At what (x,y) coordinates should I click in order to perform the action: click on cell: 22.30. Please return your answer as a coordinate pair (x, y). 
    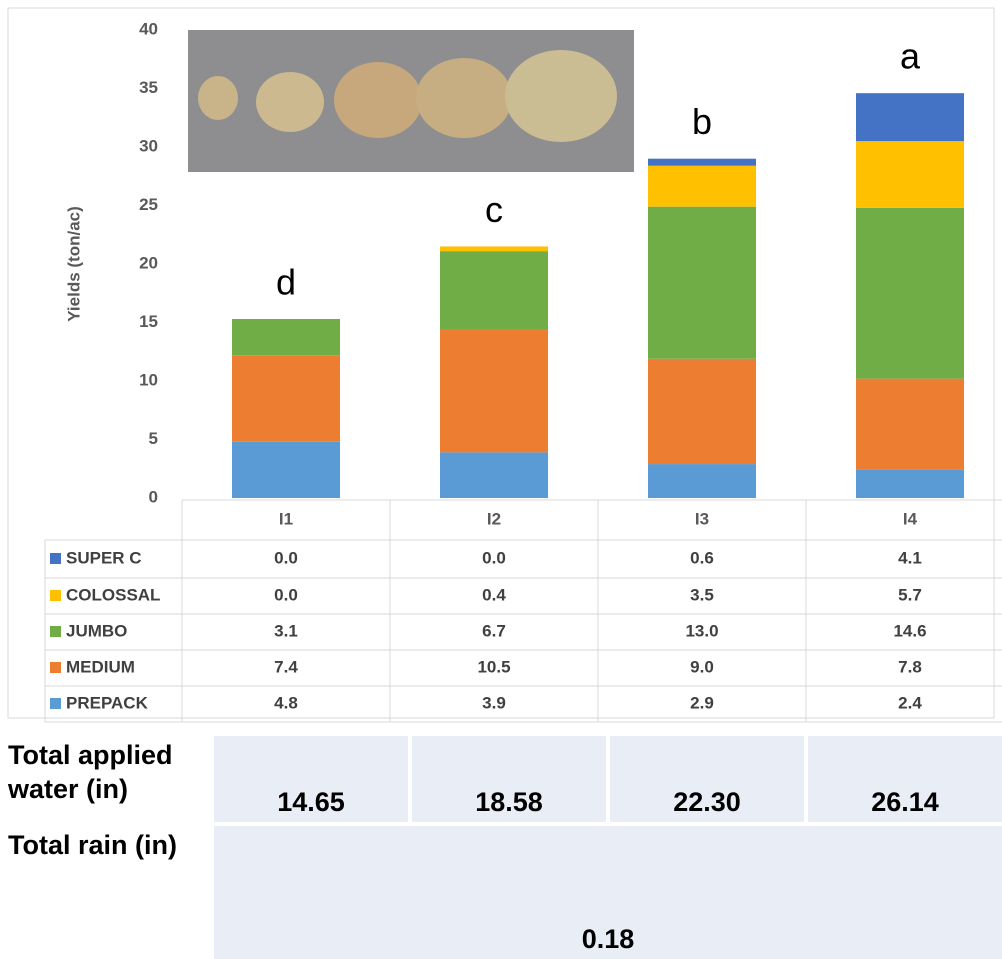
    Looking at the image, I should click on (707, 779).